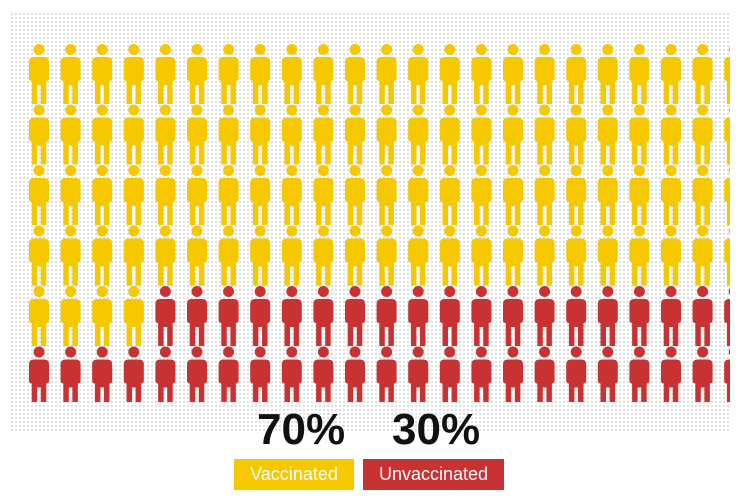  Describe the element at coordinates (294, 474) in the screenshot. I see `legend-vaccinated: Vaccinated` at that location.